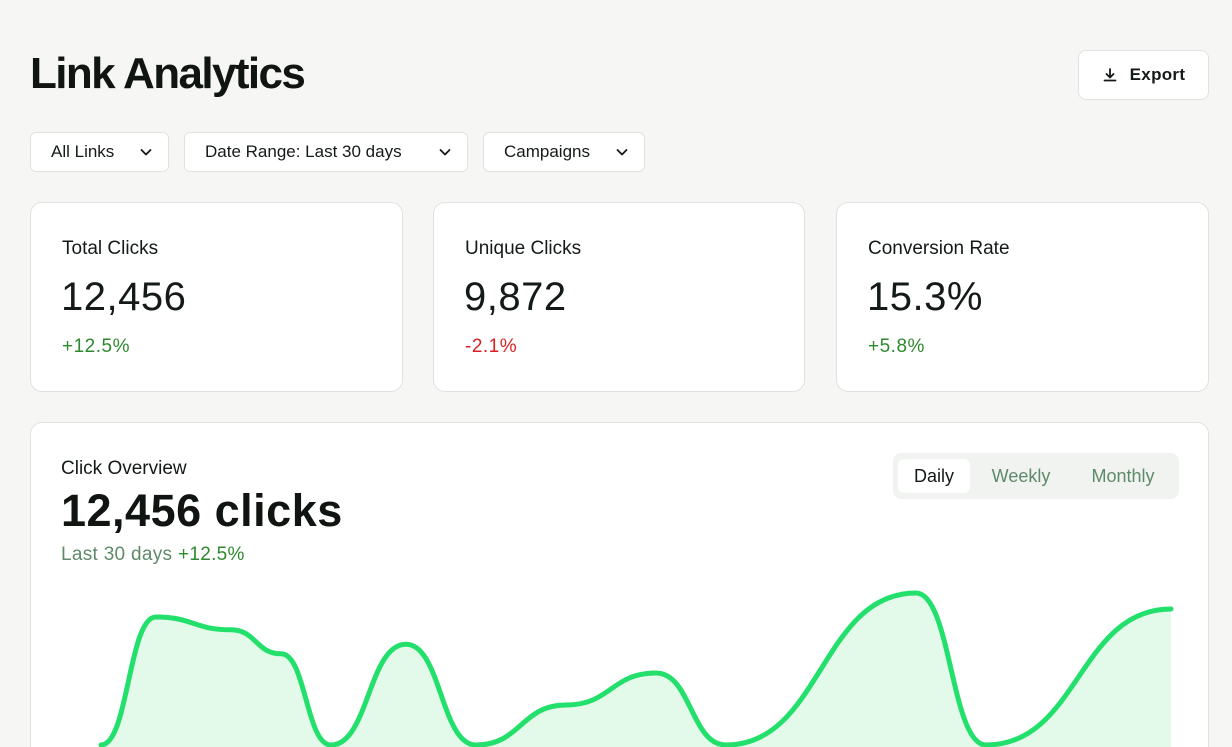  What do you see at coordinates (515, 297) in the screenshot?
I see `stat-value: 9,872` at bounding box center [515, 297].